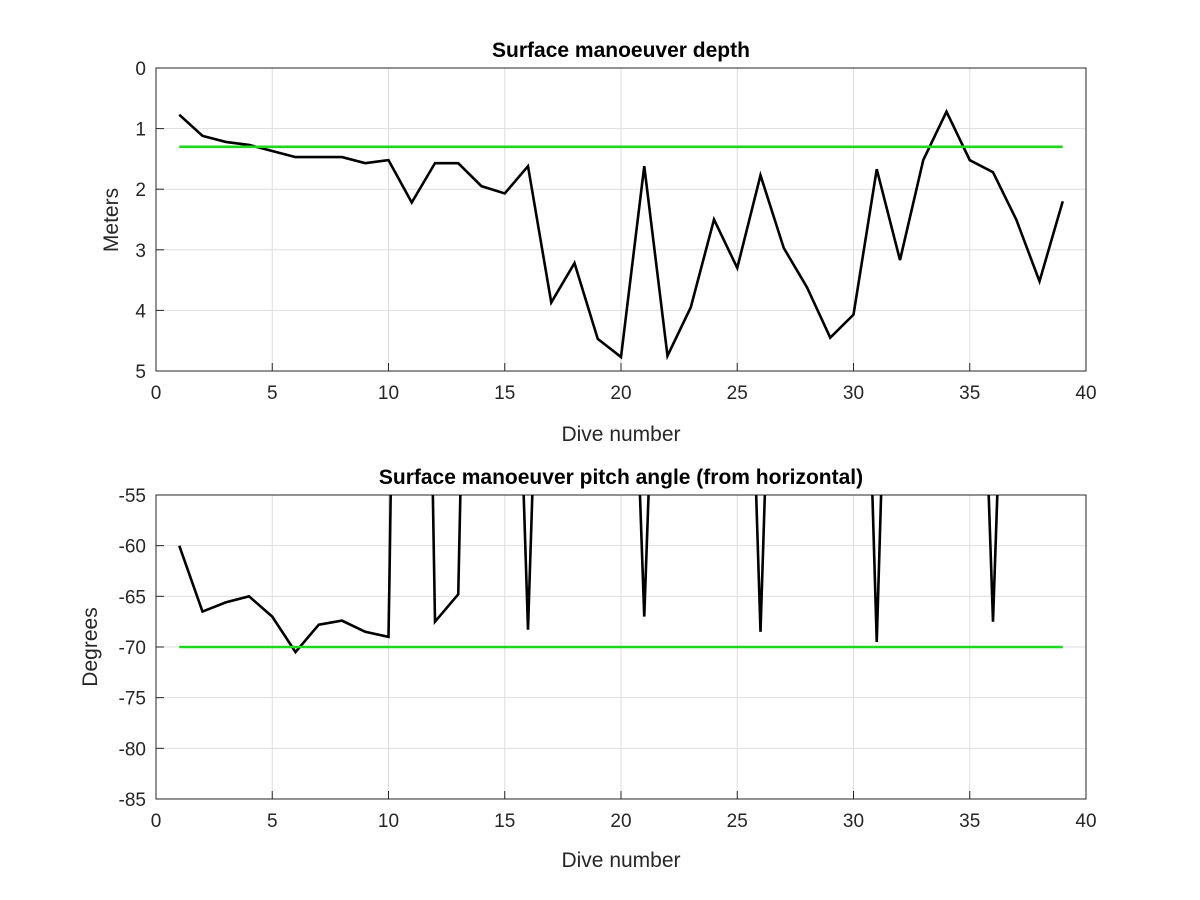 This screenshot has width=1200, height=900. Describe the element at coordinates (140, 372) in the screenshot. I see `depth-y-tick-label: 5` at that location.